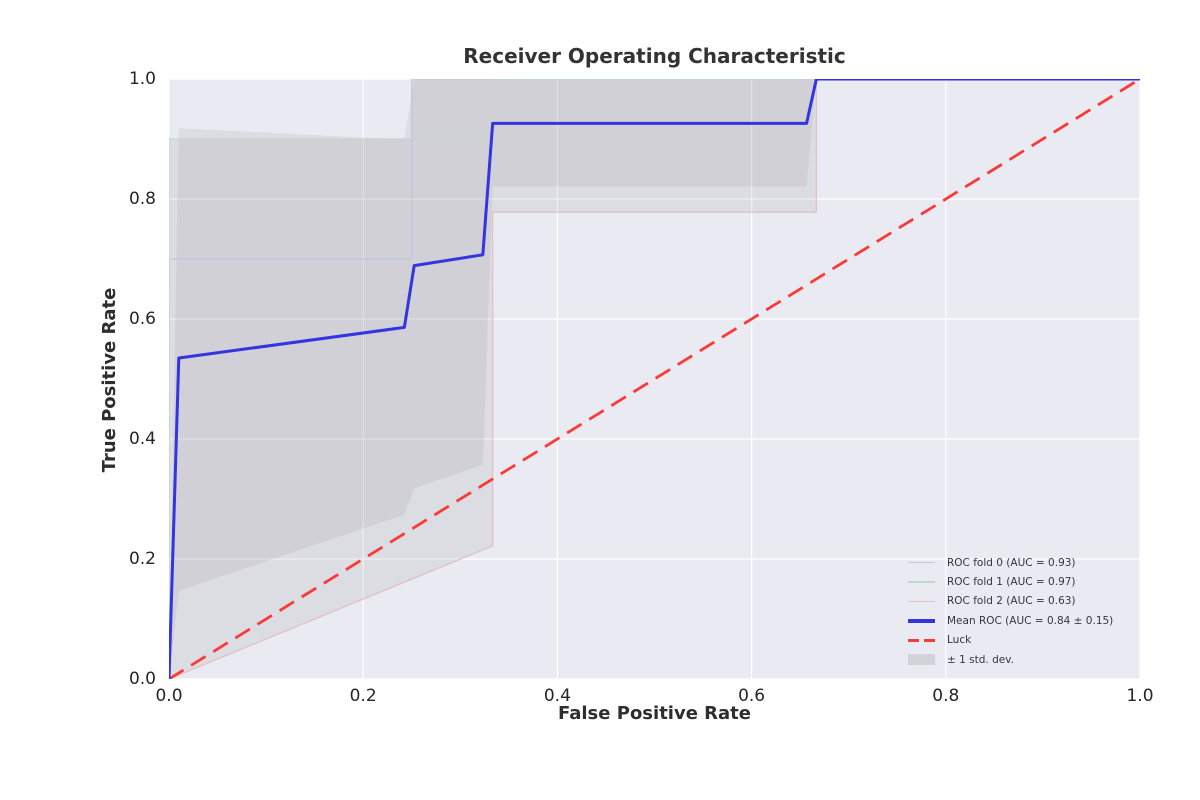  I want to click on x-tick-label: 1.0, so click(1140, 696).